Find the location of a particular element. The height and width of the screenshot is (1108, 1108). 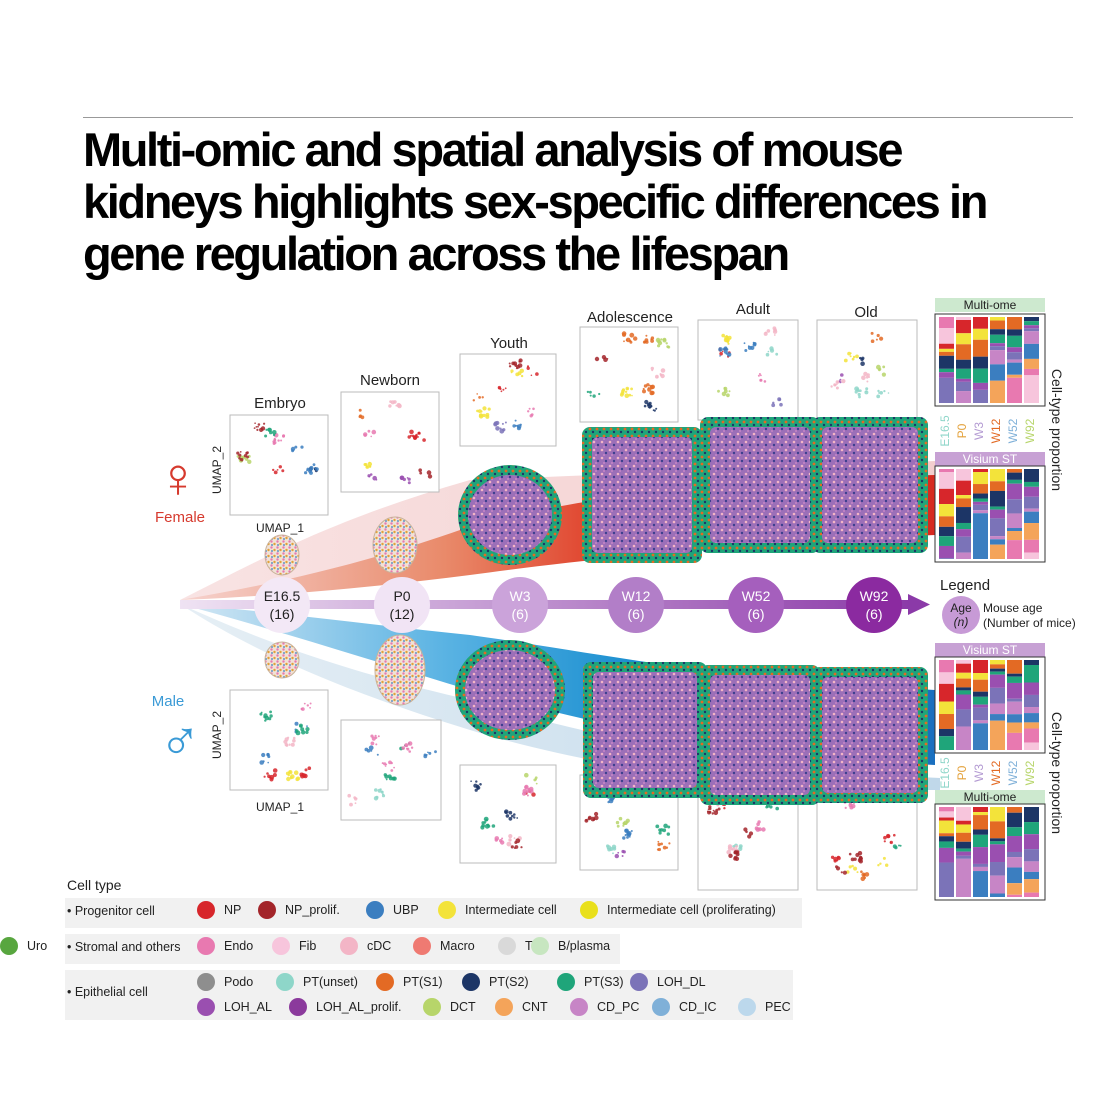

cell-type-item-cd-ic: CD_IC is located at coordinates (684, 1007).